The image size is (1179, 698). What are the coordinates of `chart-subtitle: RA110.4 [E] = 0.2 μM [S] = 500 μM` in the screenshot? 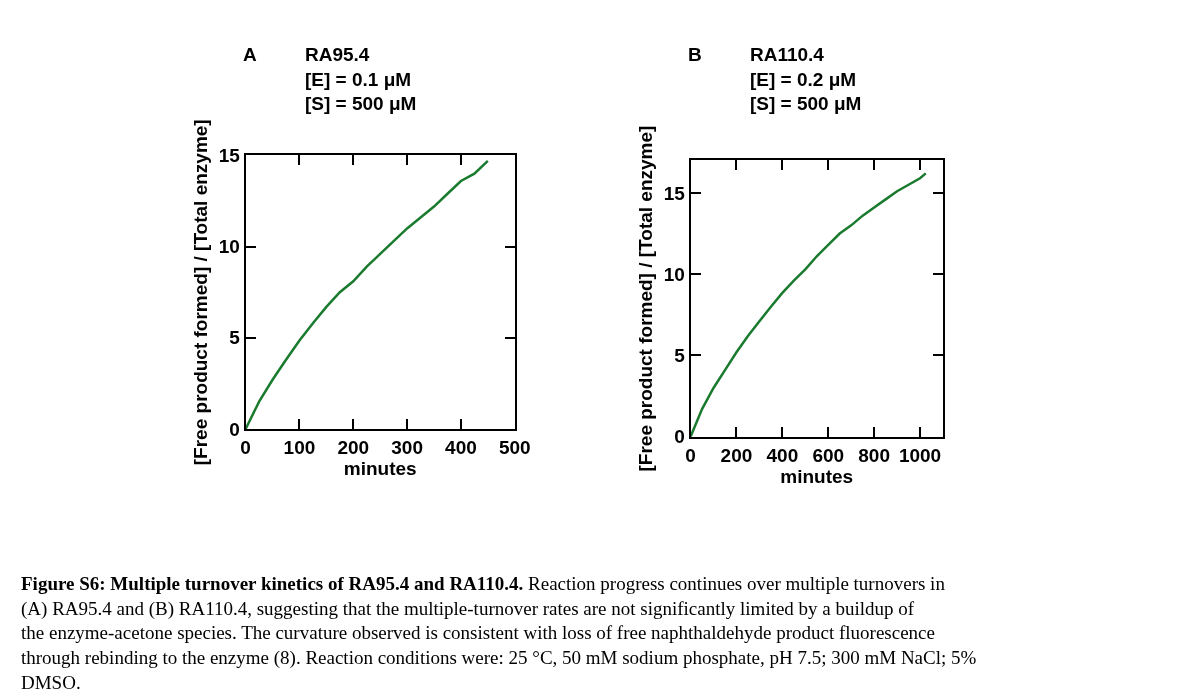 It's located at (806, 79).